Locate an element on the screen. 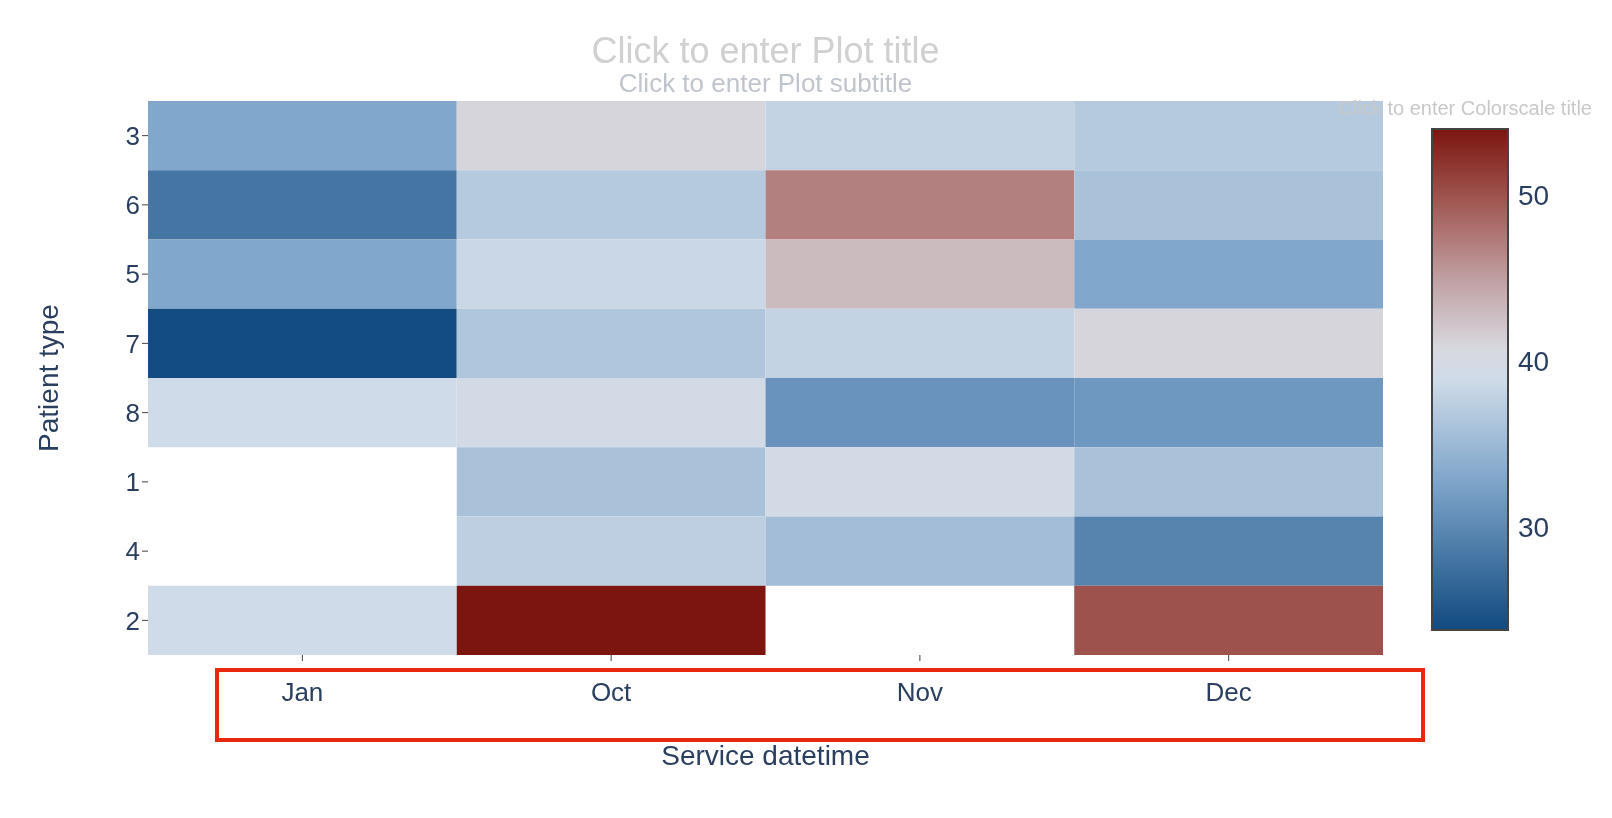 The width and height of the screenshot is (1612, 818). color-bar-label: 30 is located at coordinates (1534, 528).